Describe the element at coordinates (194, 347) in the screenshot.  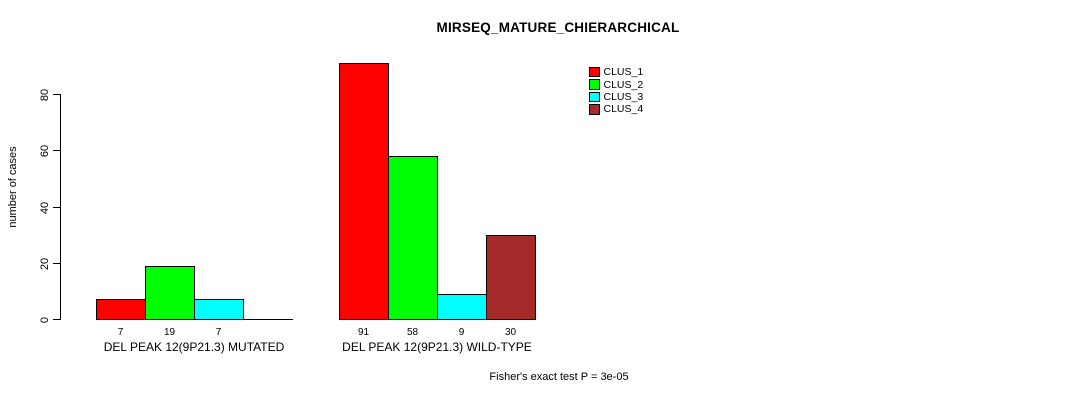
I see `category-label: DEL PEAK 12(9P21.3) MUTATED` at that location.